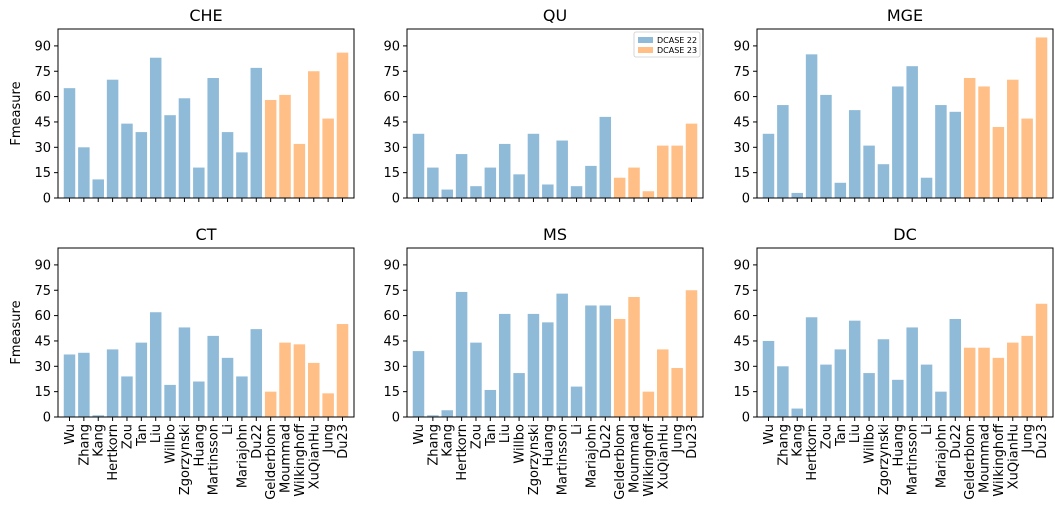  What do you see at coordinates (328, 405) in the screenshot?
I see `bar-jung` at bounding box center [328, 405].